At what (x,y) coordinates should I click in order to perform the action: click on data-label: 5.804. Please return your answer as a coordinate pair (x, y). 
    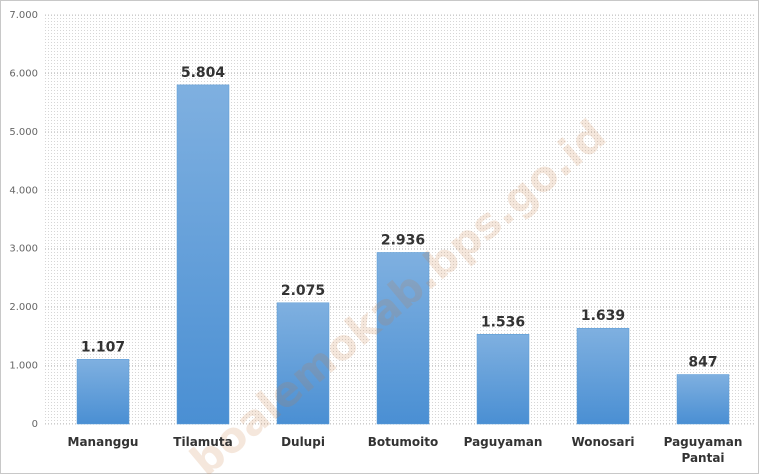
    Looking at the image, I should click on (203, 73).